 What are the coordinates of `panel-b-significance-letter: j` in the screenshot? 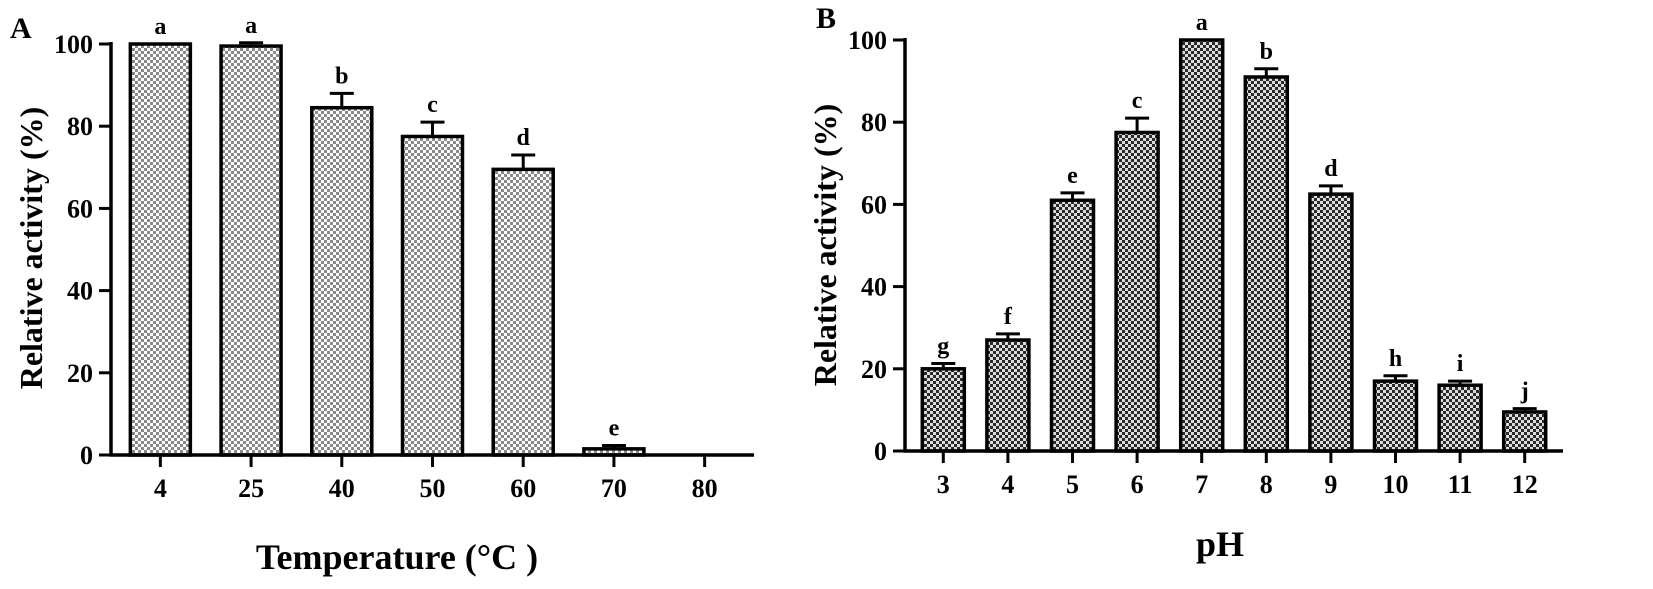 It's located at (1524, 392).